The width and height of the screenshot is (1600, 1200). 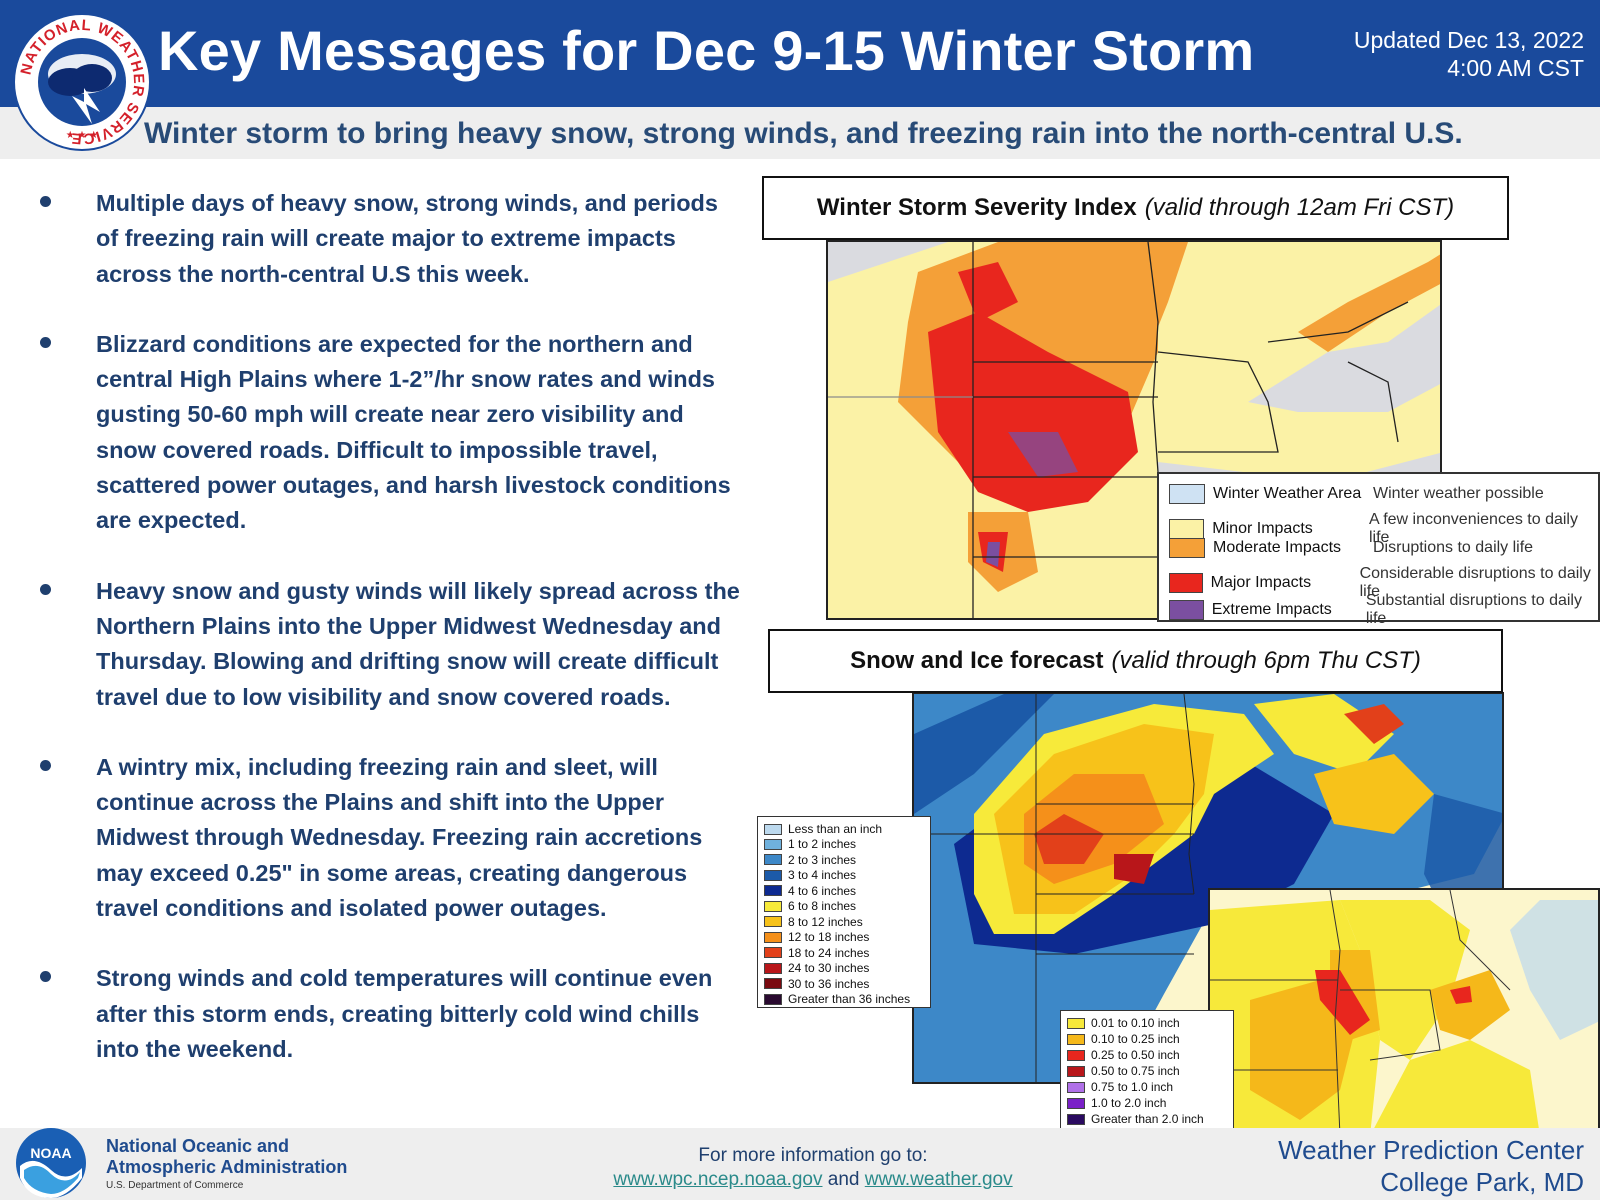 I want to click on snow-legend-row: 12 to 18 inches, so click(x=816, y=937).